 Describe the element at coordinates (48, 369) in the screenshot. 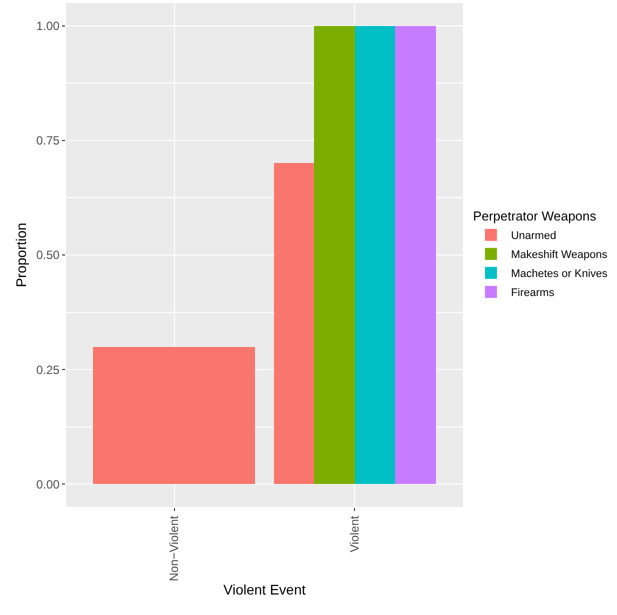

I see `y-tick-label: 0.25` at that location.